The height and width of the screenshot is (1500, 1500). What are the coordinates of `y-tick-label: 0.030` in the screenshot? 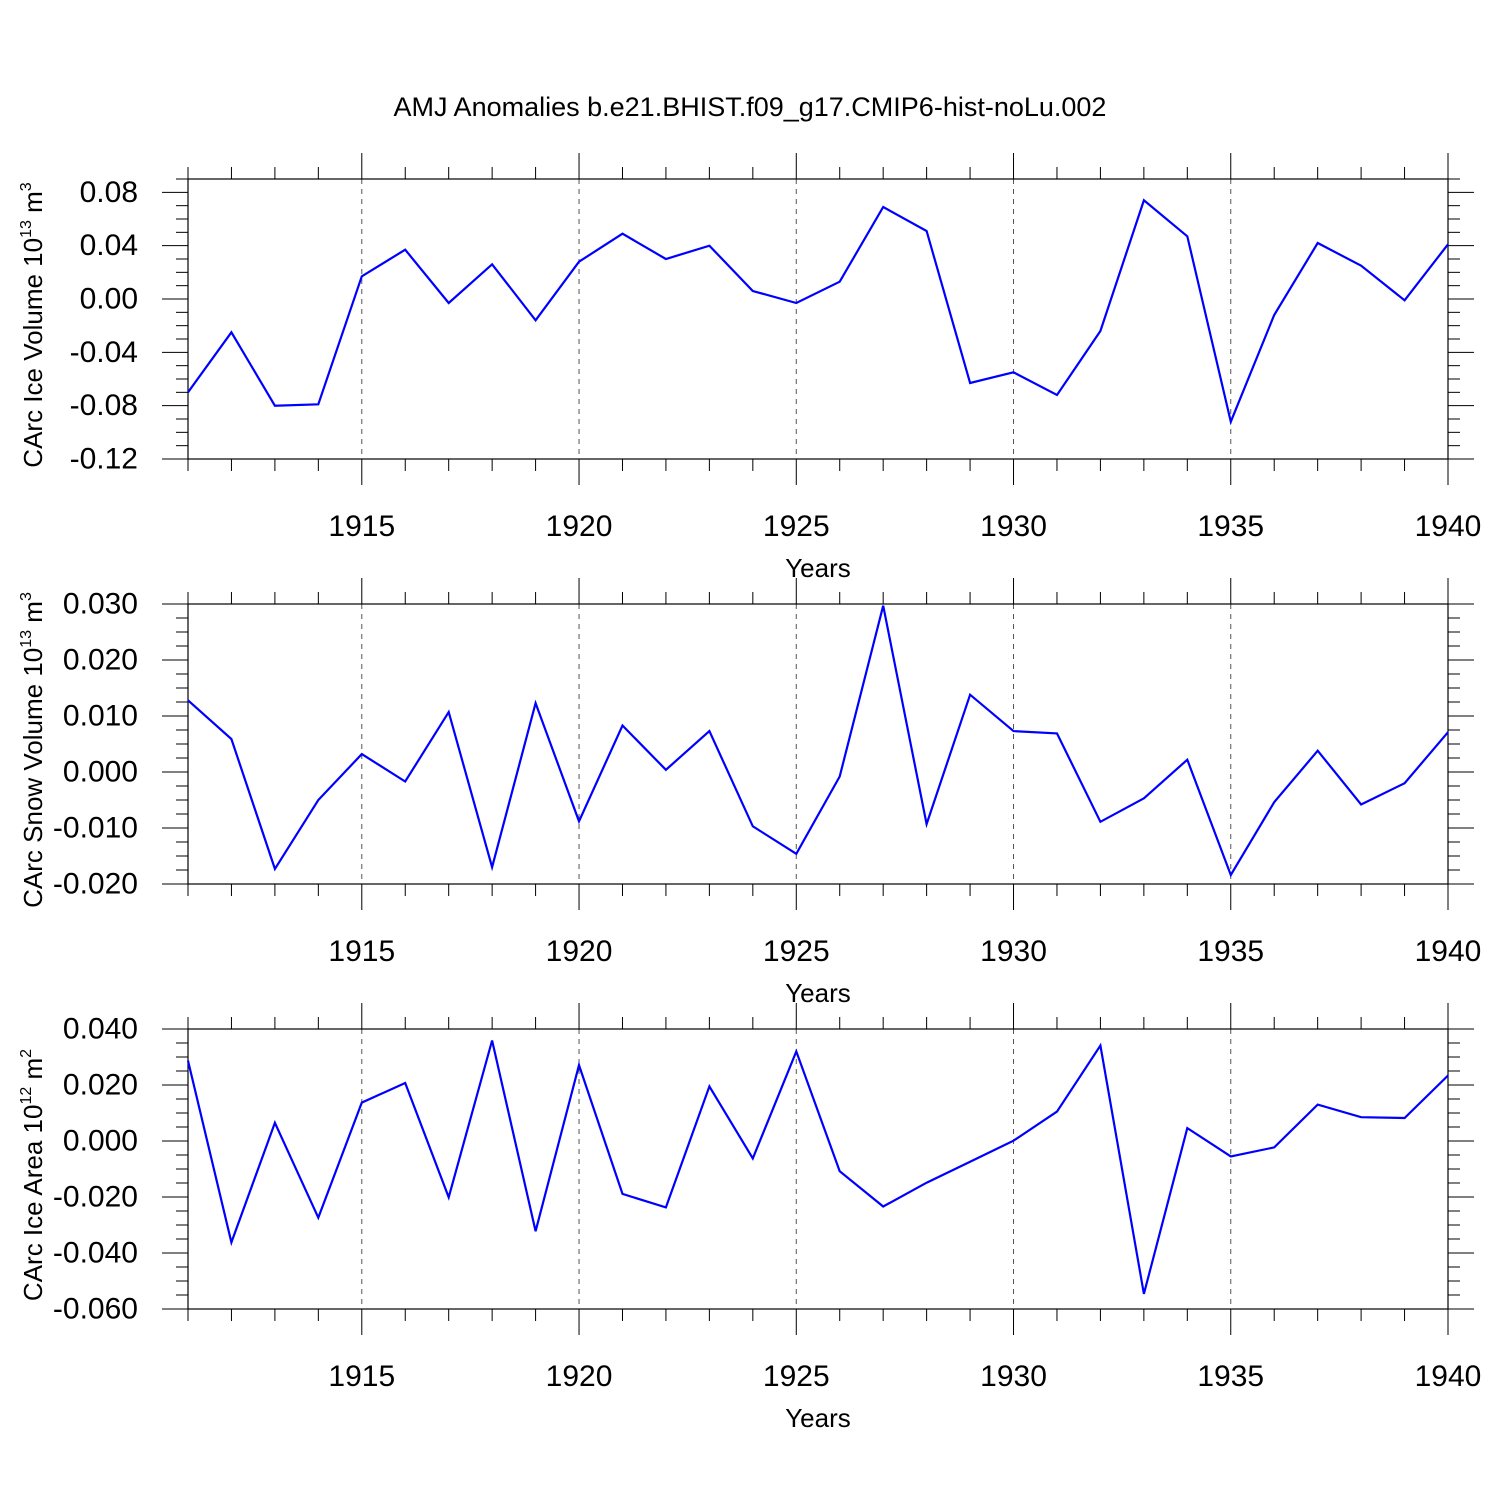 It's located at (100, 604).